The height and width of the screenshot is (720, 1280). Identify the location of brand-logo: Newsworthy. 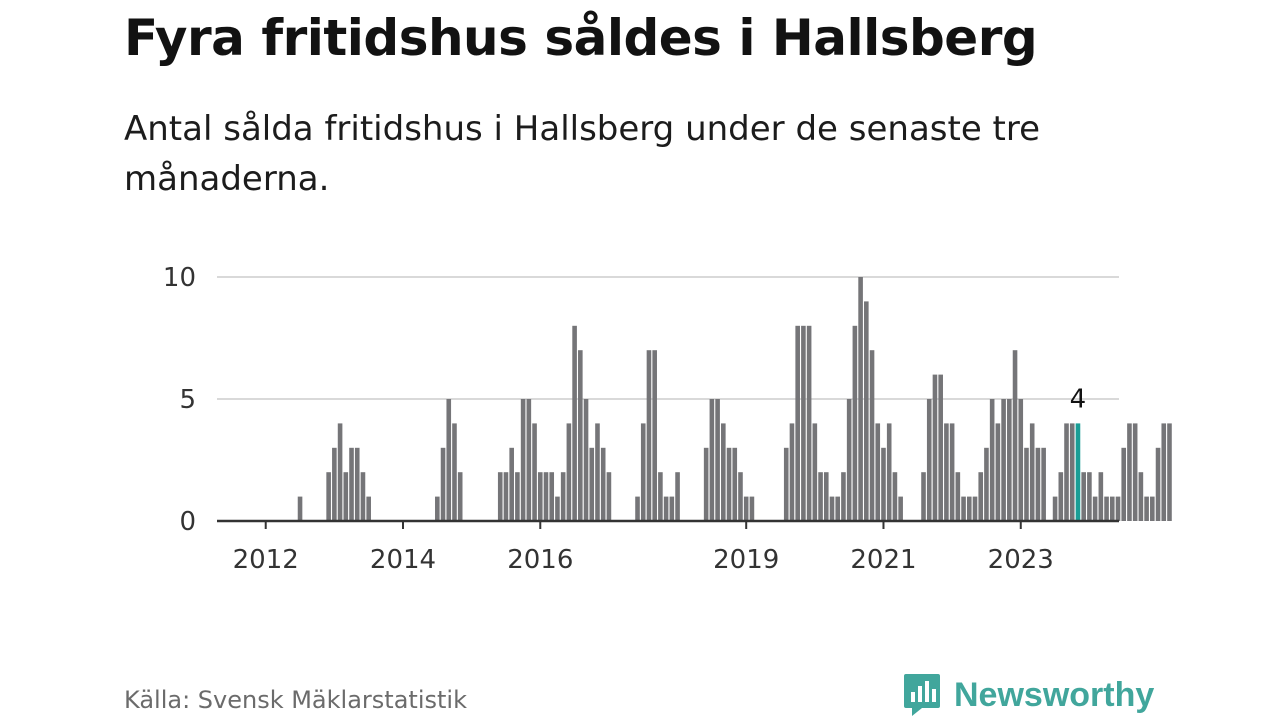
(1028, 695).